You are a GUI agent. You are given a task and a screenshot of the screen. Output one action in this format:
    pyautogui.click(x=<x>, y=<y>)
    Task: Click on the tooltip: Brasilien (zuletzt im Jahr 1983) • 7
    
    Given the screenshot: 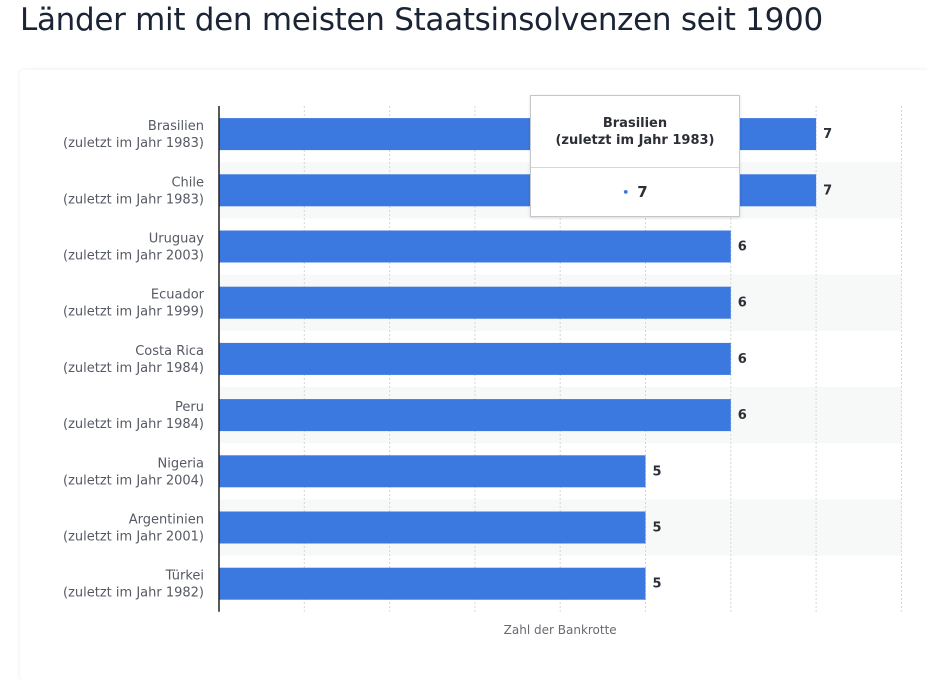 What is the action you would take?
    pyautogui.click(x=635, y=156)
    